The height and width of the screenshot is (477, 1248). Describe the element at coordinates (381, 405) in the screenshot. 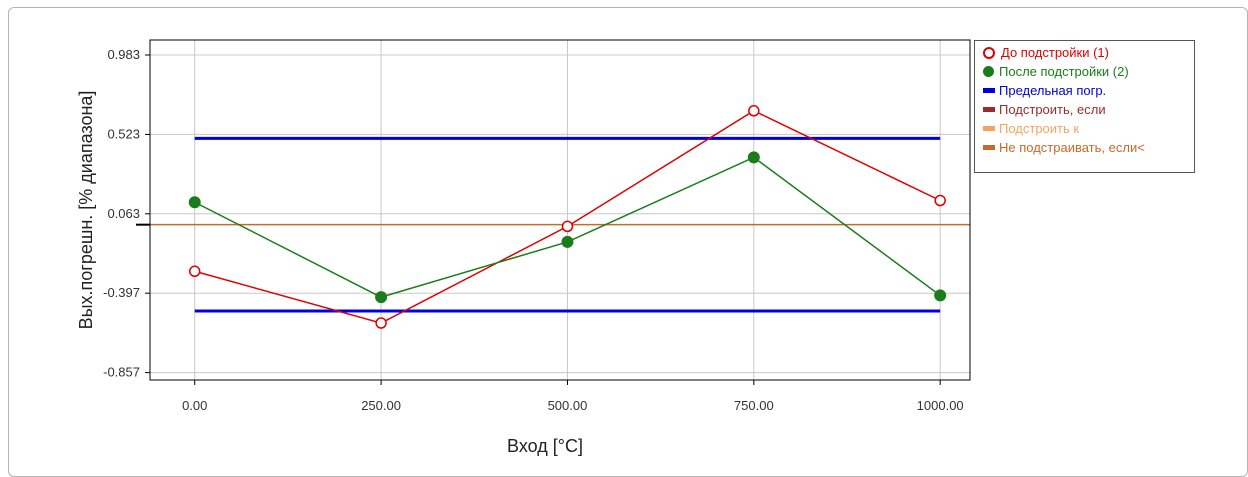

I see `x-tick-label: 250.00` at that location.